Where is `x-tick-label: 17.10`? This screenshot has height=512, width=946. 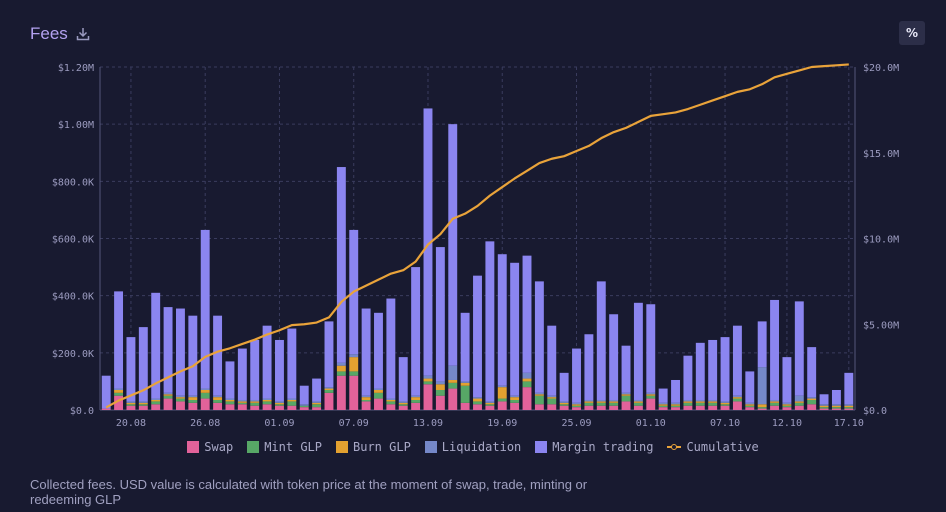 x-tick-label: 17.10 is located at coordinates (849, 423).